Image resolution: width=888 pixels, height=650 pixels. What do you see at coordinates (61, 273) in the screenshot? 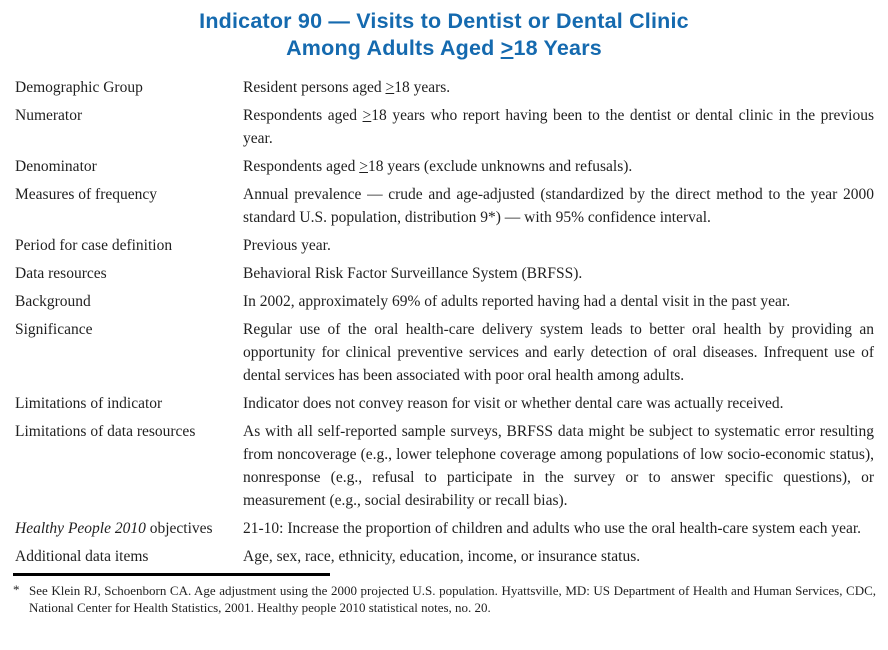
I see `row-label: Data resources` at bounding box center [61, 273].